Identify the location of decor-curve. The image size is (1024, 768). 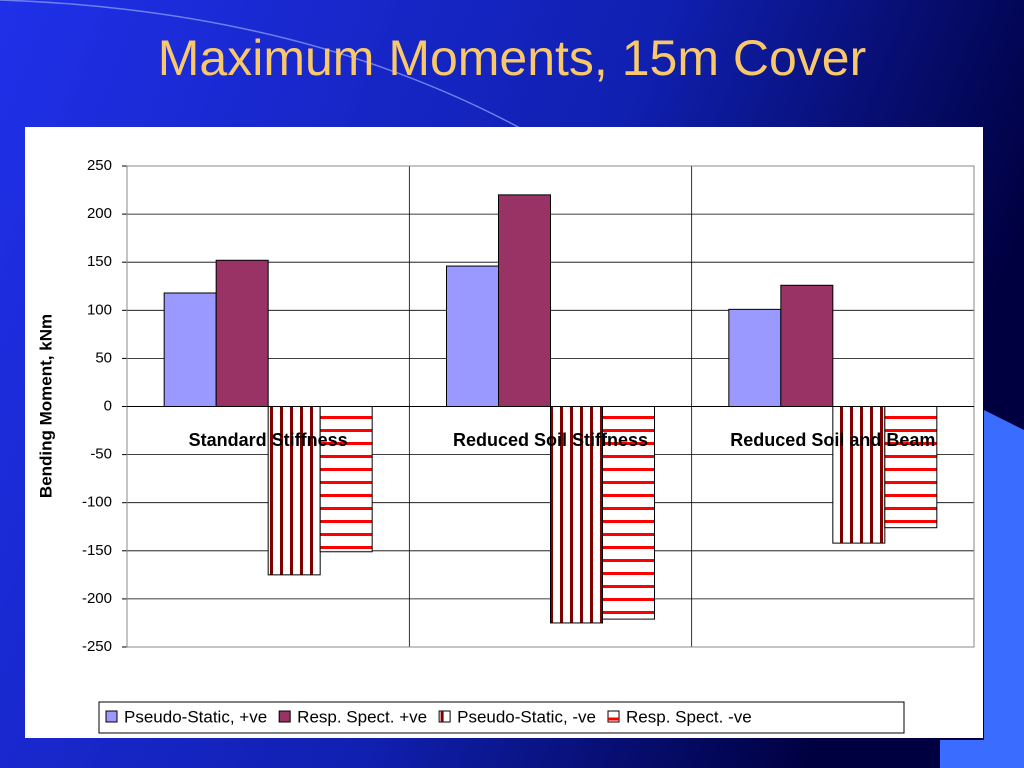
(260, 64).